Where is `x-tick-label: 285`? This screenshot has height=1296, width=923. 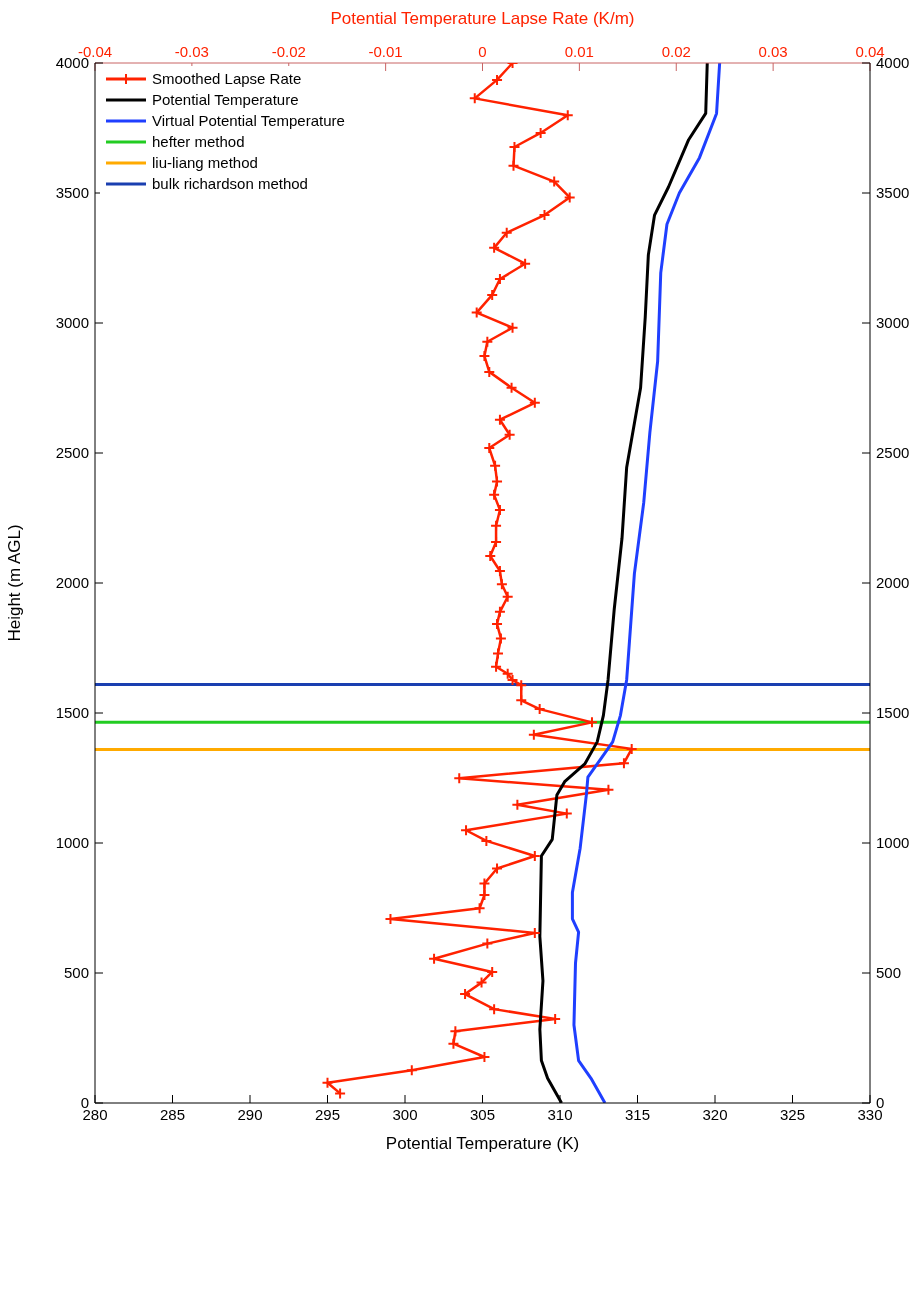
x-tick-label: 285 is located at coordinates (172, 1114).